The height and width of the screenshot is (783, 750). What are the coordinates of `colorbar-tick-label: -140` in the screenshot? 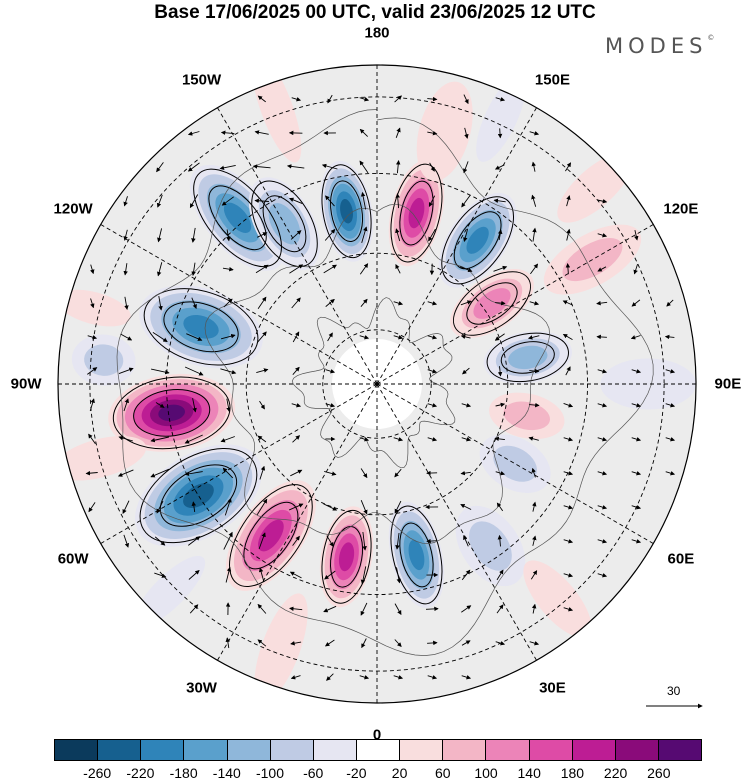 It's located at (226, 773).